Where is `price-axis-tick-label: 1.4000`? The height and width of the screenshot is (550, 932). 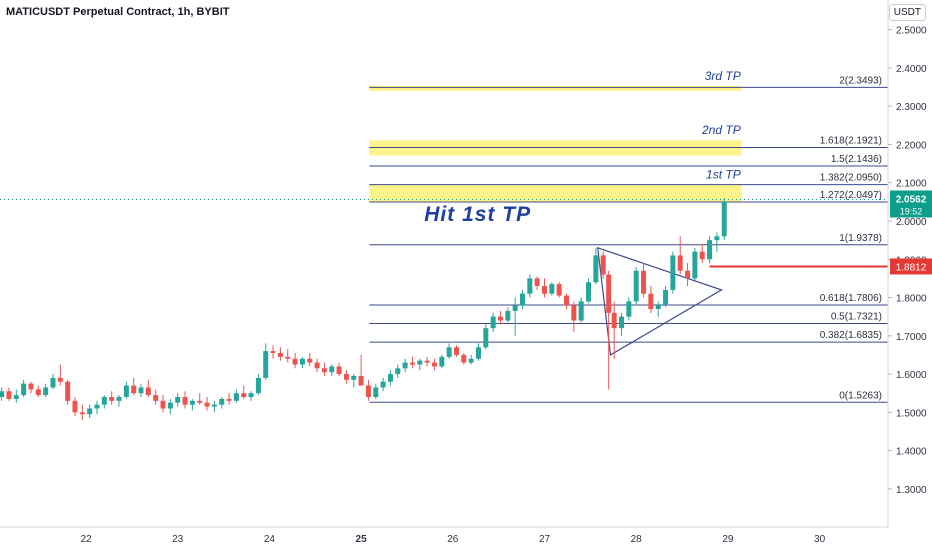
price-axis-tick-label: 1.4000 is located at coordinates (911, 452).